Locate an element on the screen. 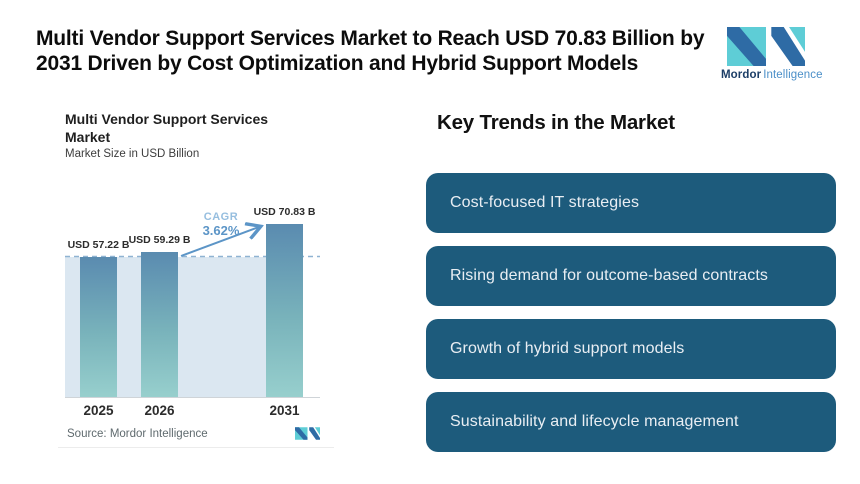  source-text: Source: Mordor Intelligence is located at coordinates (137, 433).